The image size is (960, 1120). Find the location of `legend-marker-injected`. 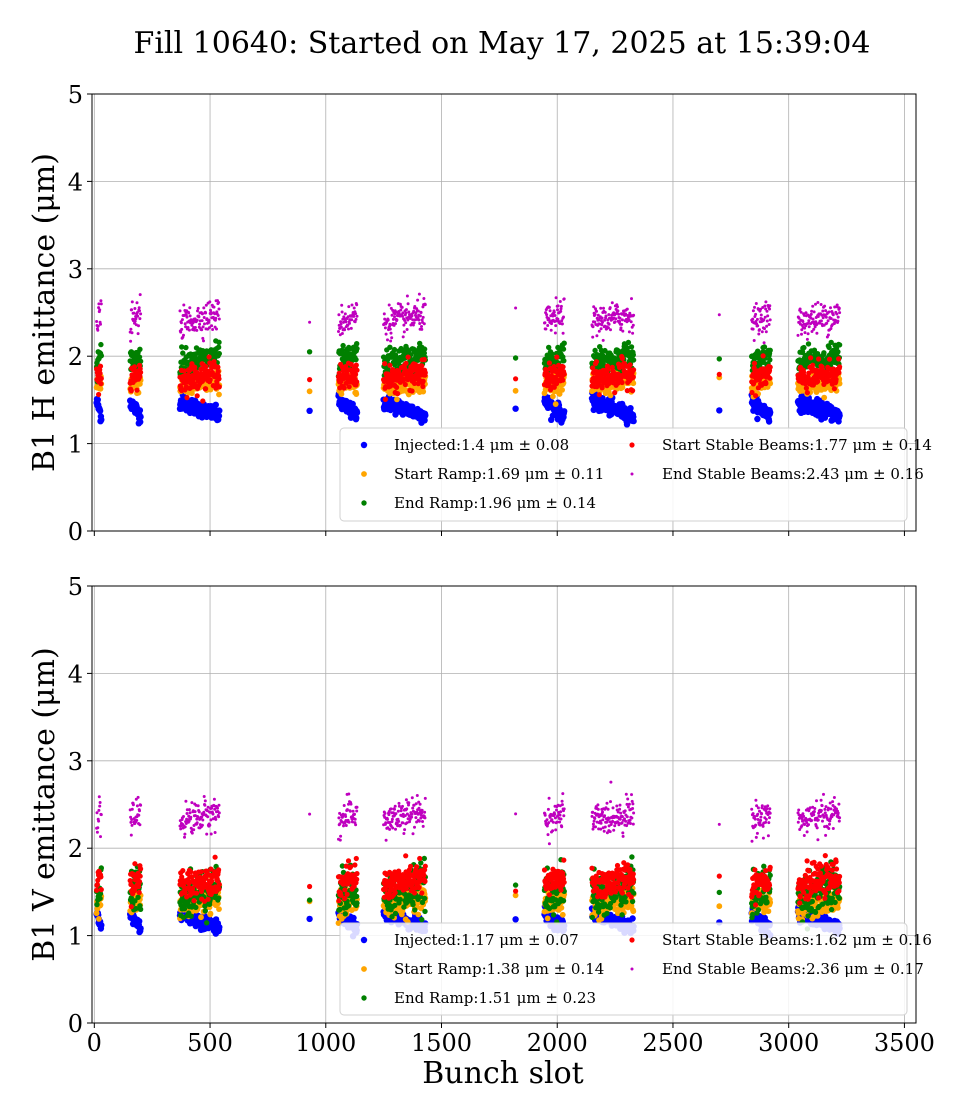

legend-marker-injected is located at coordinates (364, 445).